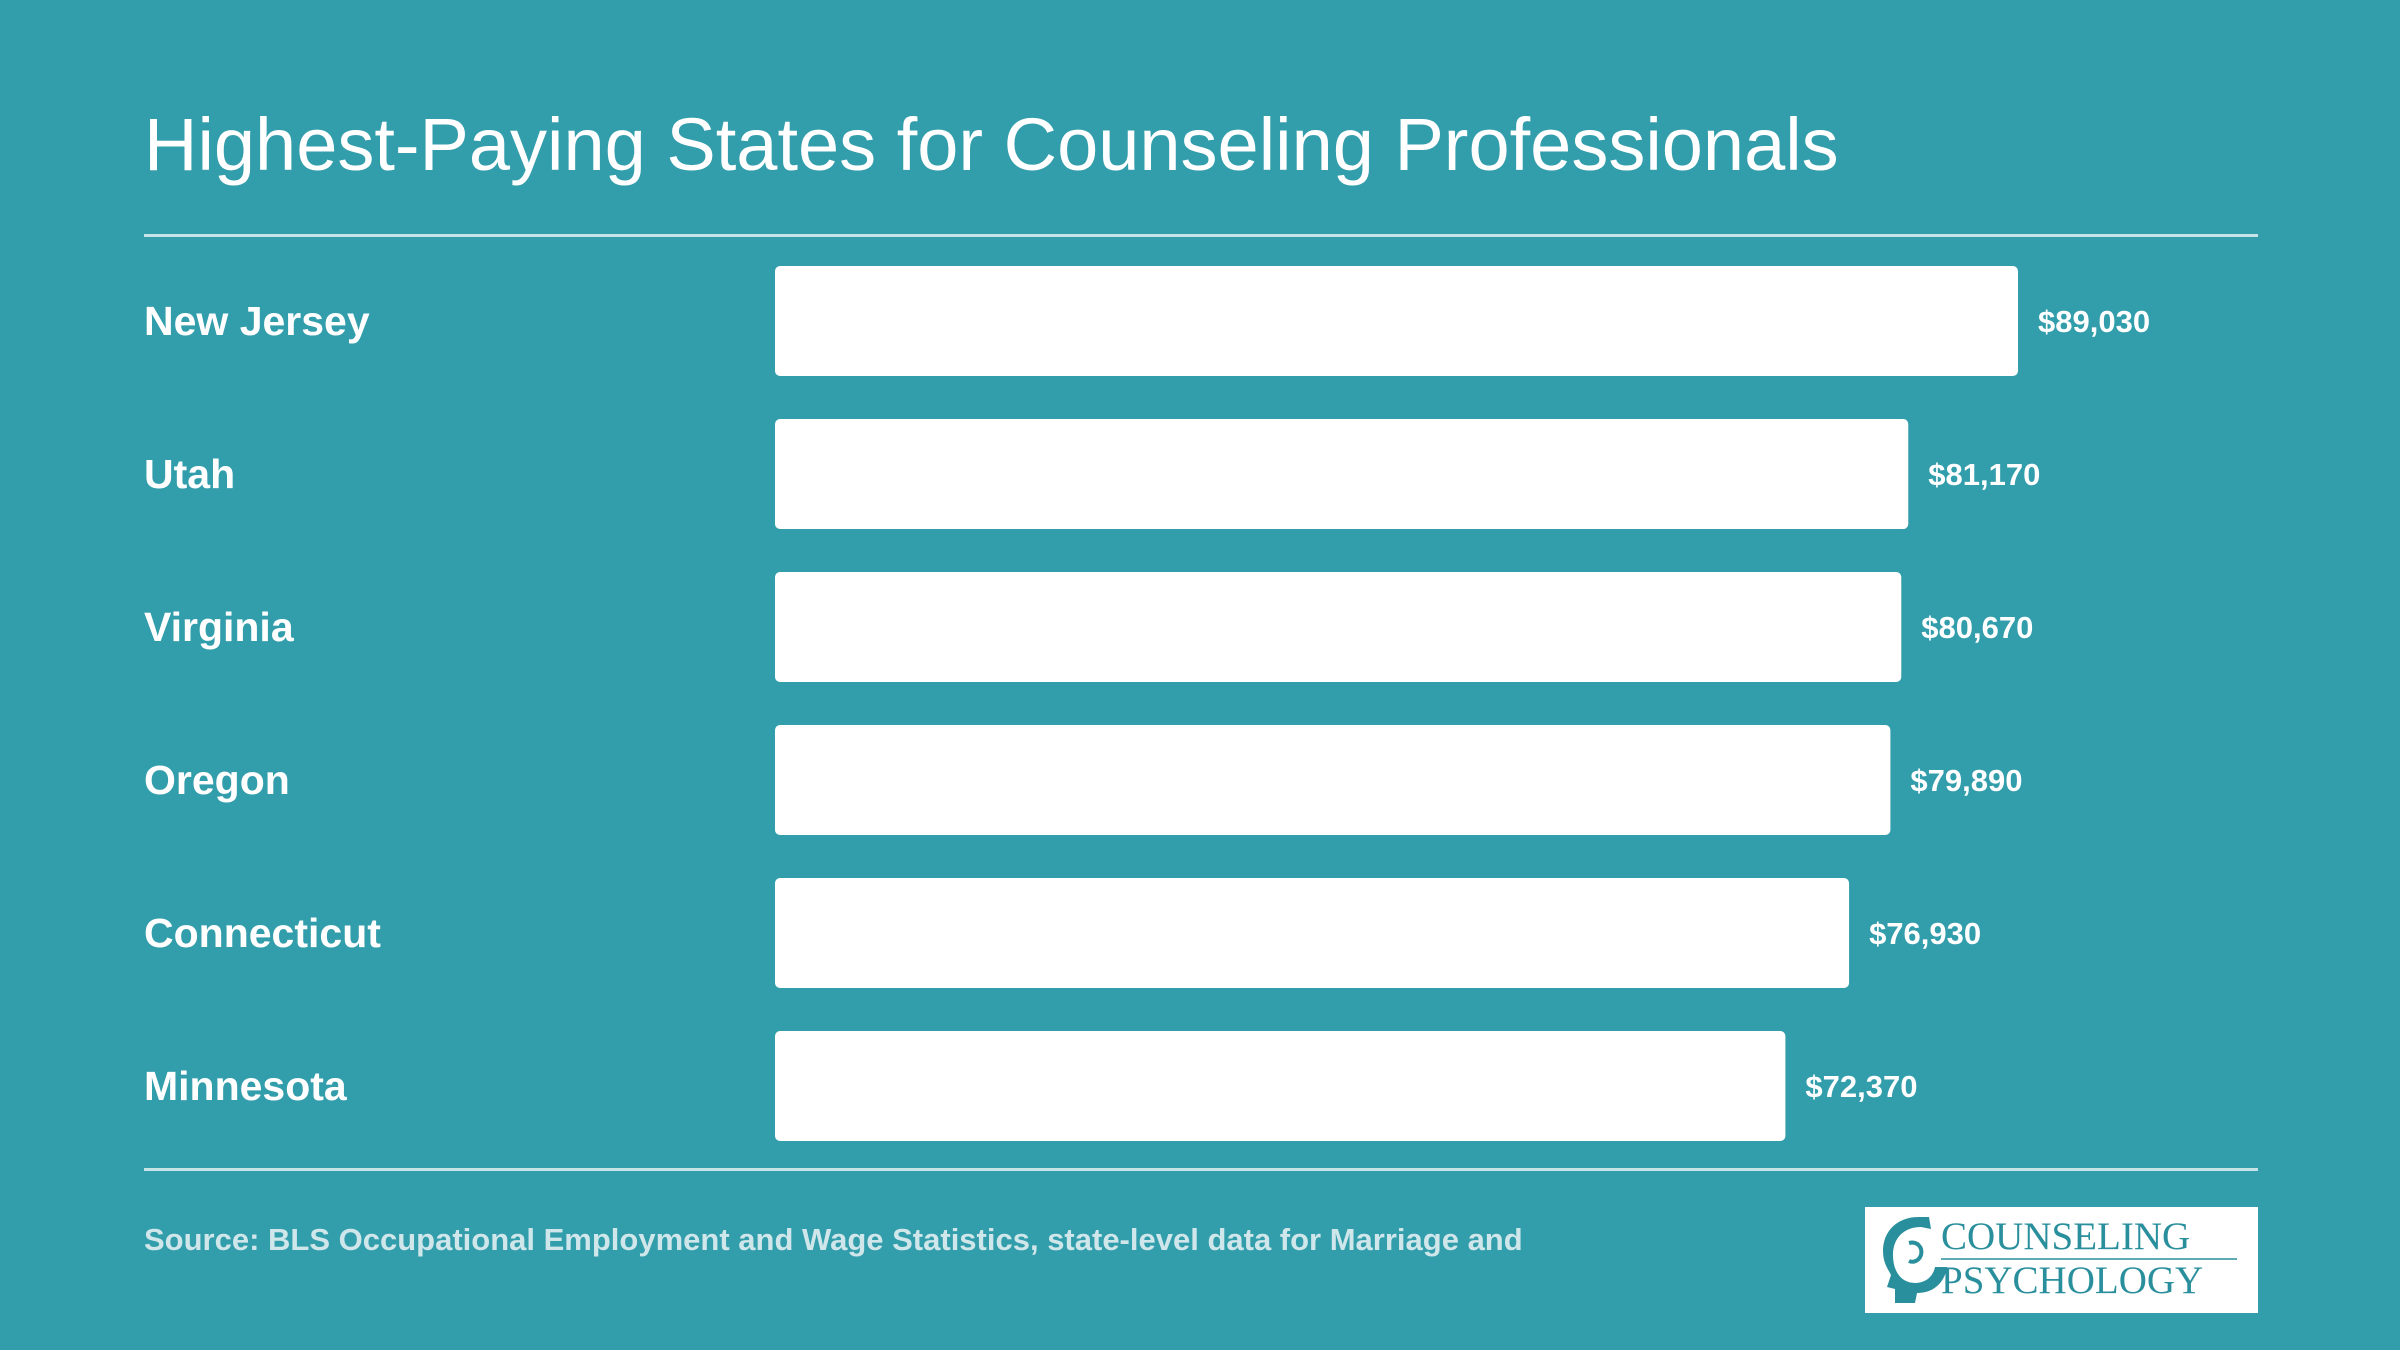  I want to click on category-label: Oregon, so click(217, 780).